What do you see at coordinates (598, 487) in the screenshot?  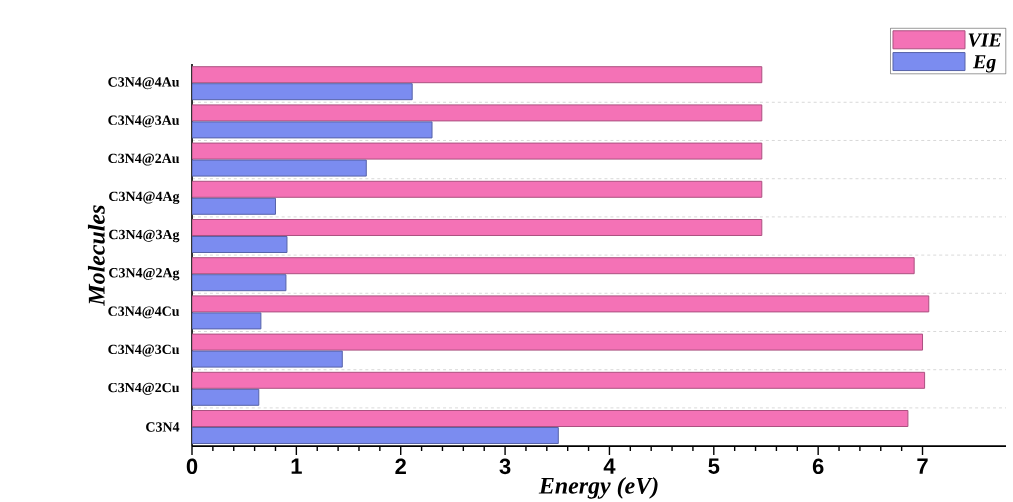 I see `x-axis-title: Energy (eV)` at bounding box center [598, 487].